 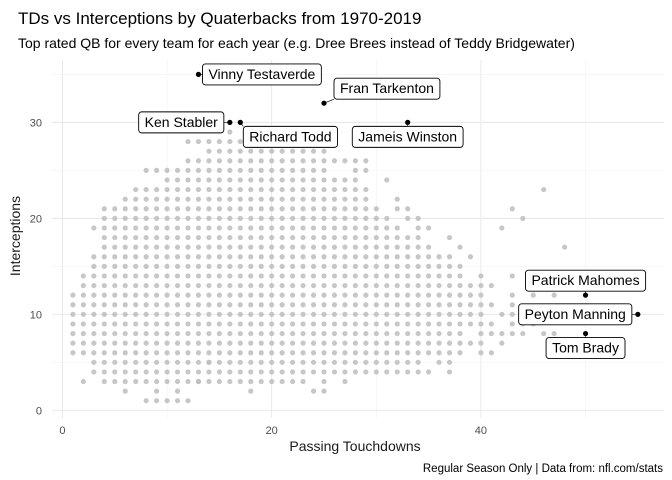 I want to click on y-tick-label: 0, so click(x=39, y=411).